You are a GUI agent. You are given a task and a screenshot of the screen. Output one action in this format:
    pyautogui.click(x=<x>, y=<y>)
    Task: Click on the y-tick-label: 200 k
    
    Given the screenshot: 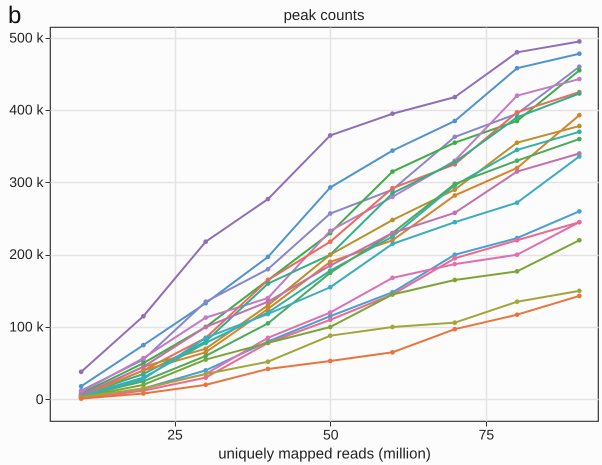 What is the action you would take?
    pyautogui.click(x=26, y=254)
    